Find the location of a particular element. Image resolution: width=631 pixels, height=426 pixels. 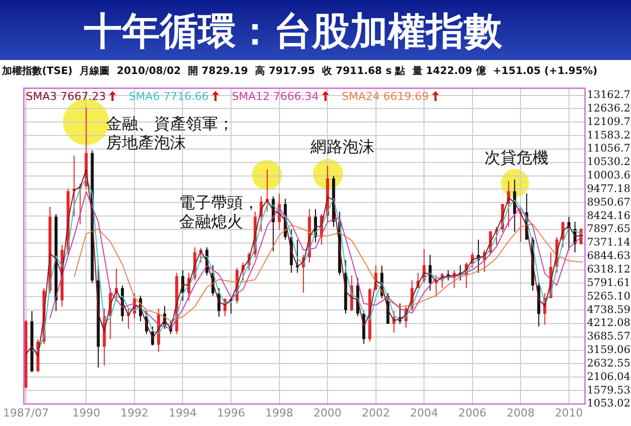

y-tick-label: 5265.10 is located at coordinates (608, 296).